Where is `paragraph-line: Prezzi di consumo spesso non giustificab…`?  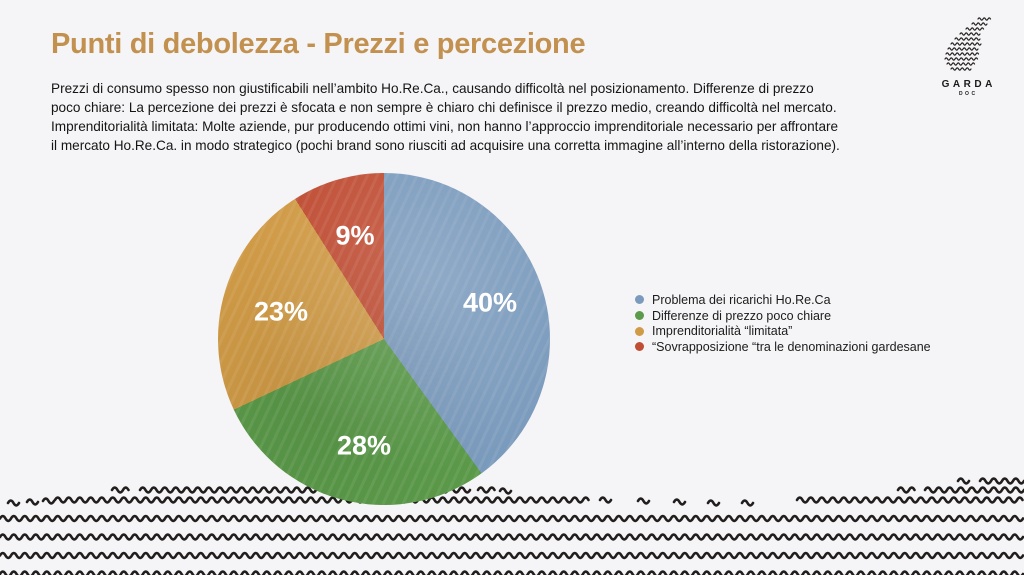 paragraph-line: Prezzi di consumo spesso non giustificab… is located at coordinates (432, 88).